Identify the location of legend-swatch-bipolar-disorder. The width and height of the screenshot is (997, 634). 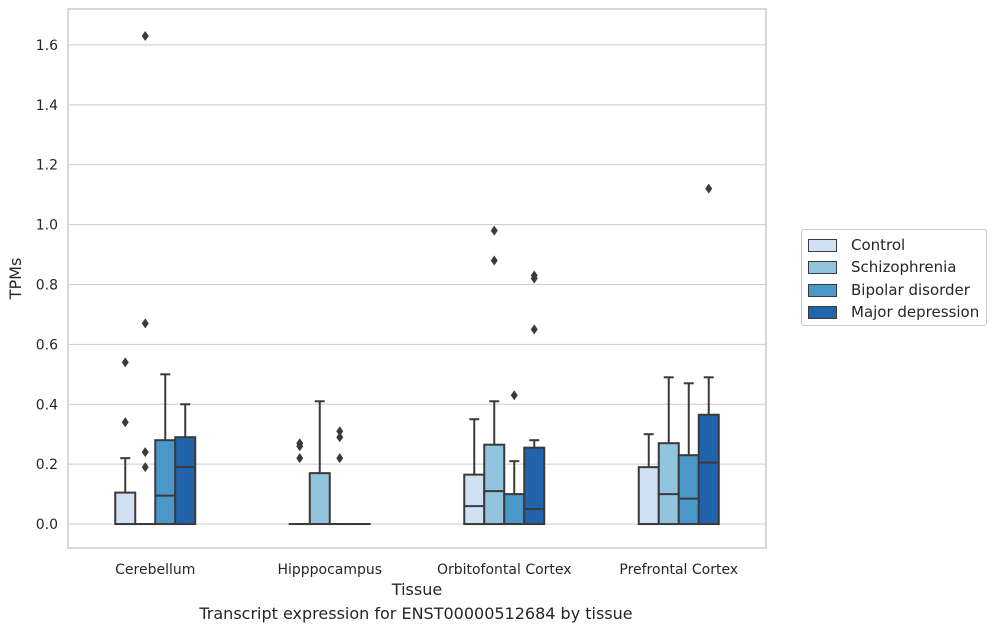
(822, 290).